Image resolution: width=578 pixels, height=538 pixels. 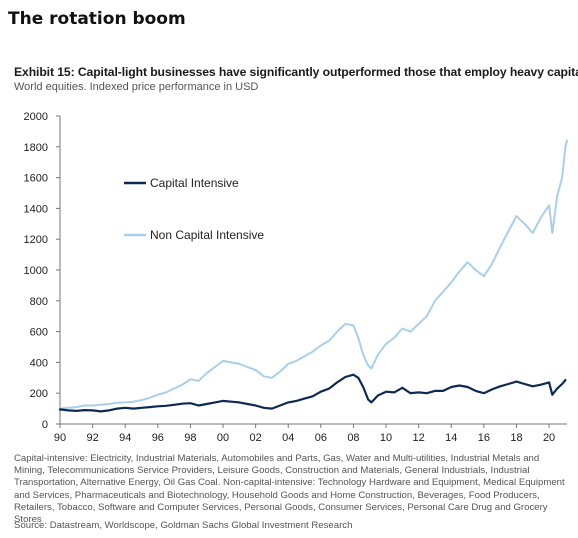 I want to click on x-tick-label: 08, so click(x=353, y=438).